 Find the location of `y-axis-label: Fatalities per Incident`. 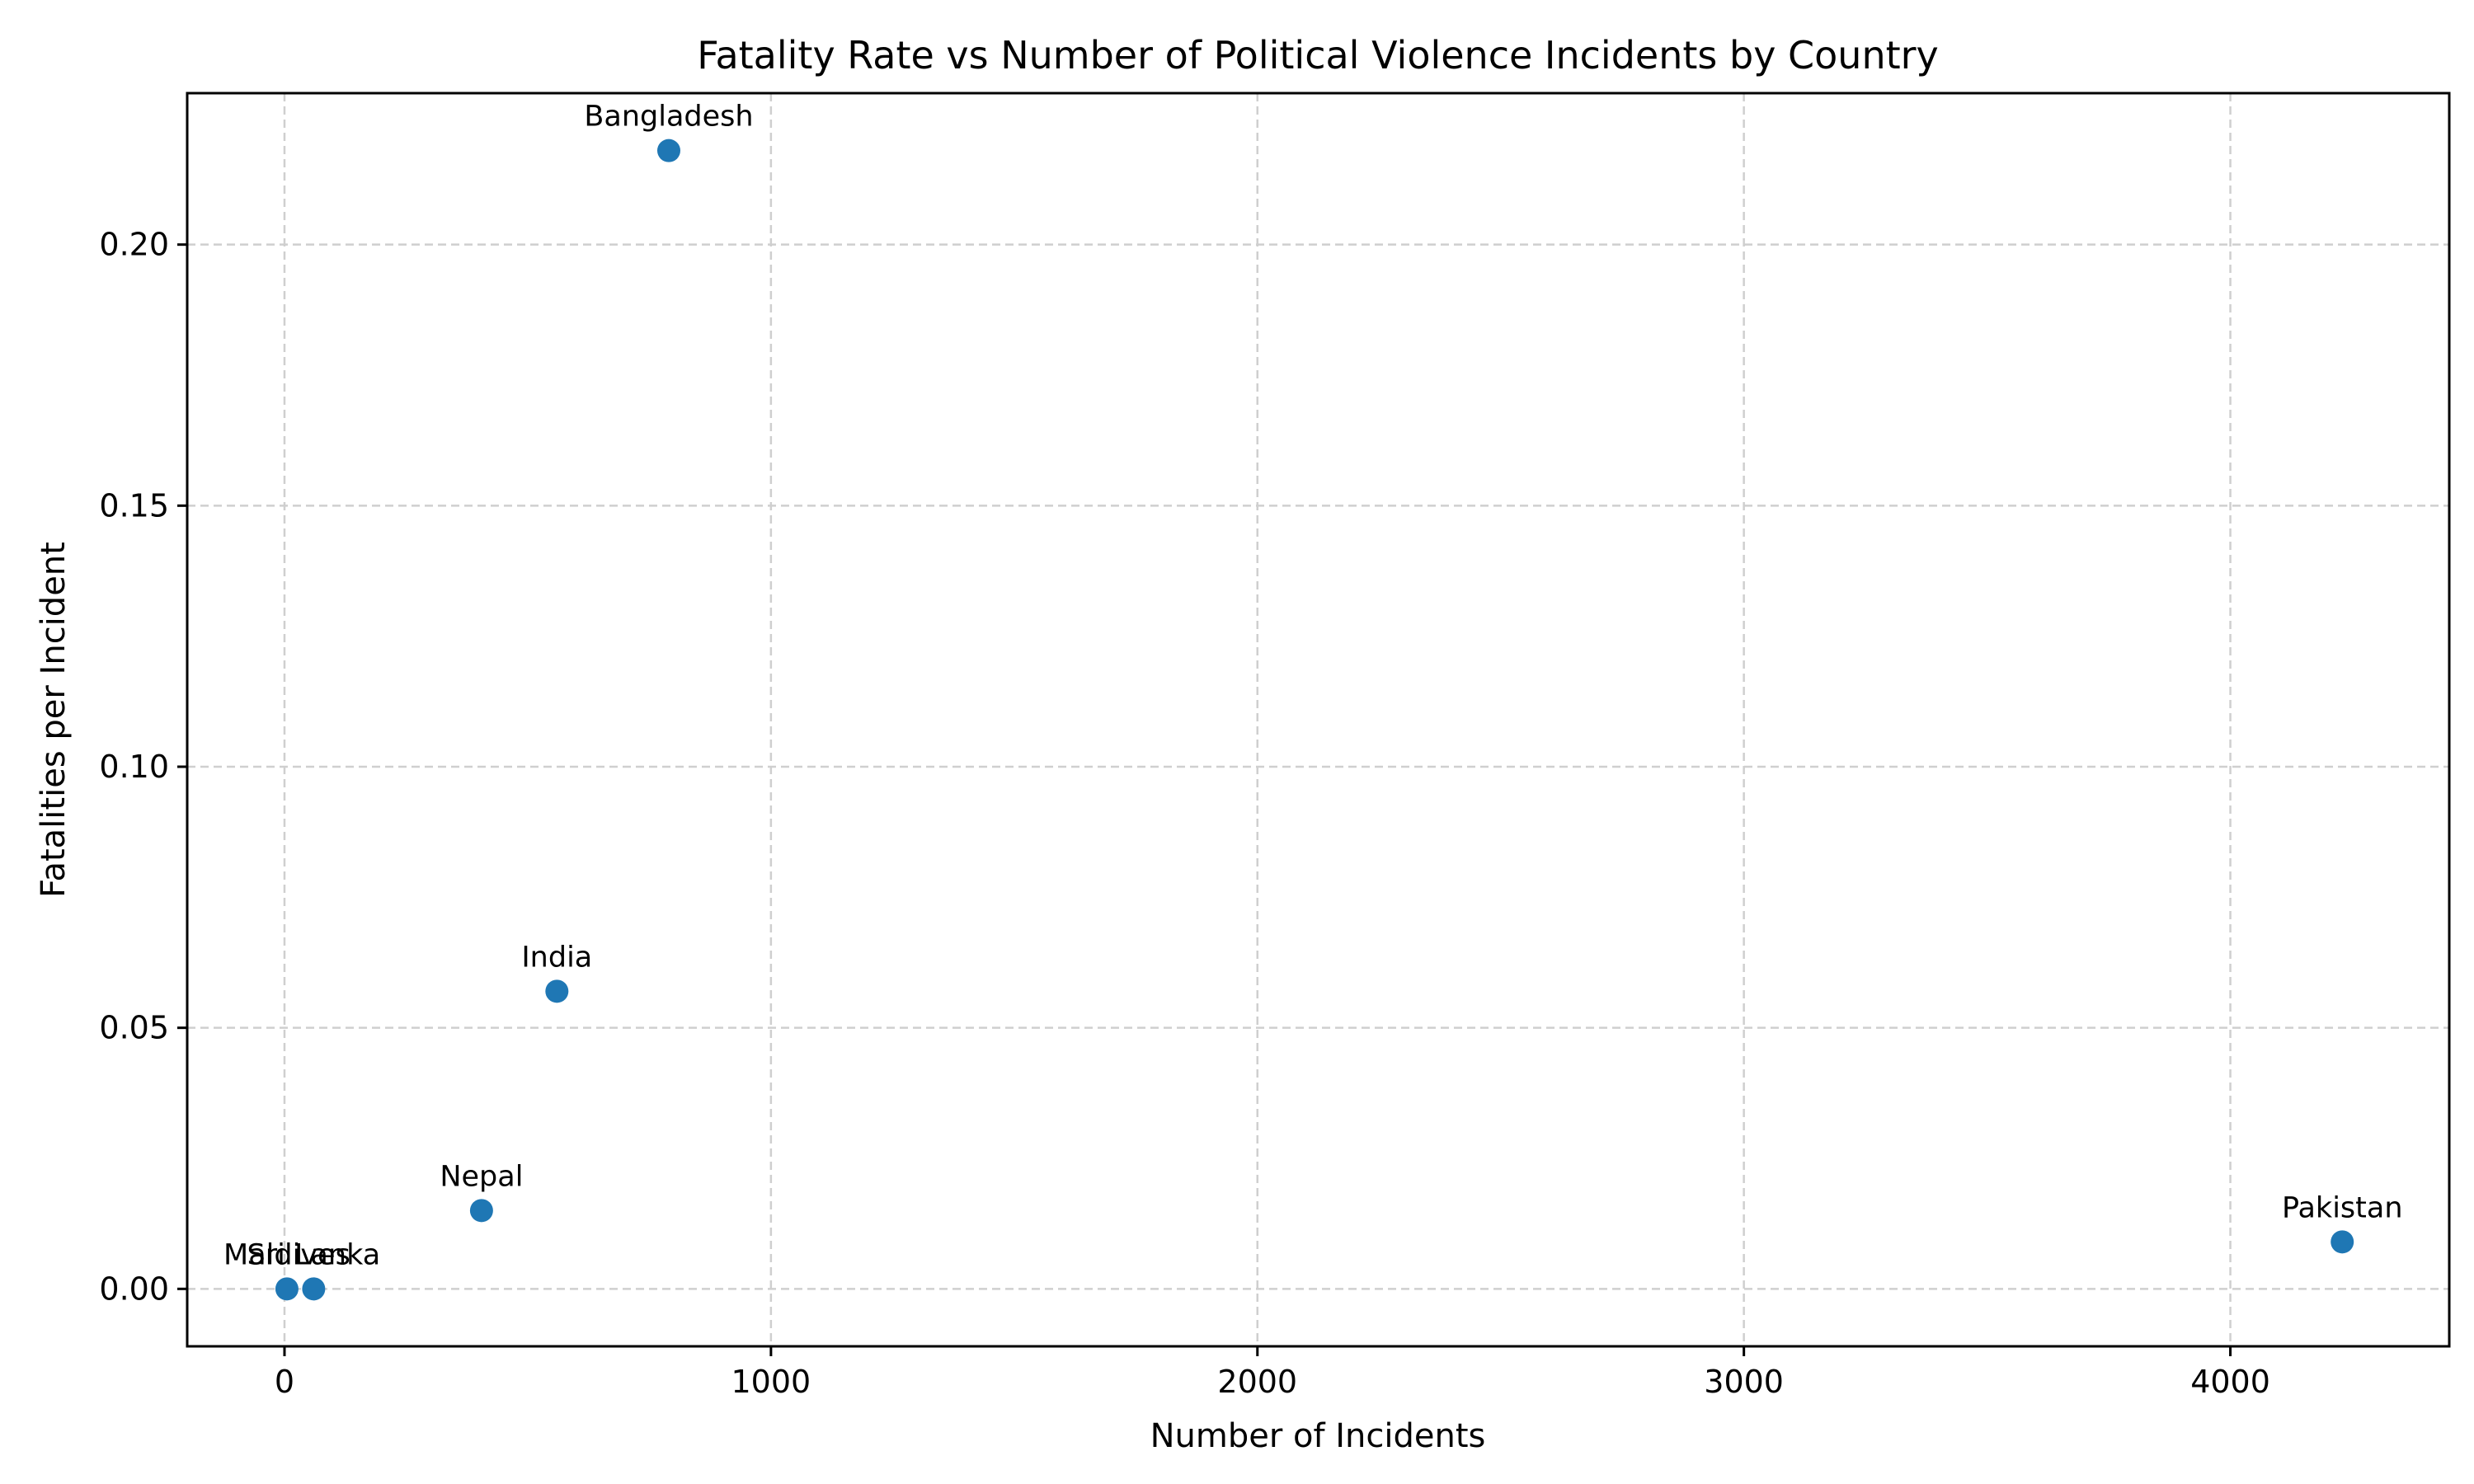

y-axis-label: Fatalities per Incident is located at coordinates (54, 720).